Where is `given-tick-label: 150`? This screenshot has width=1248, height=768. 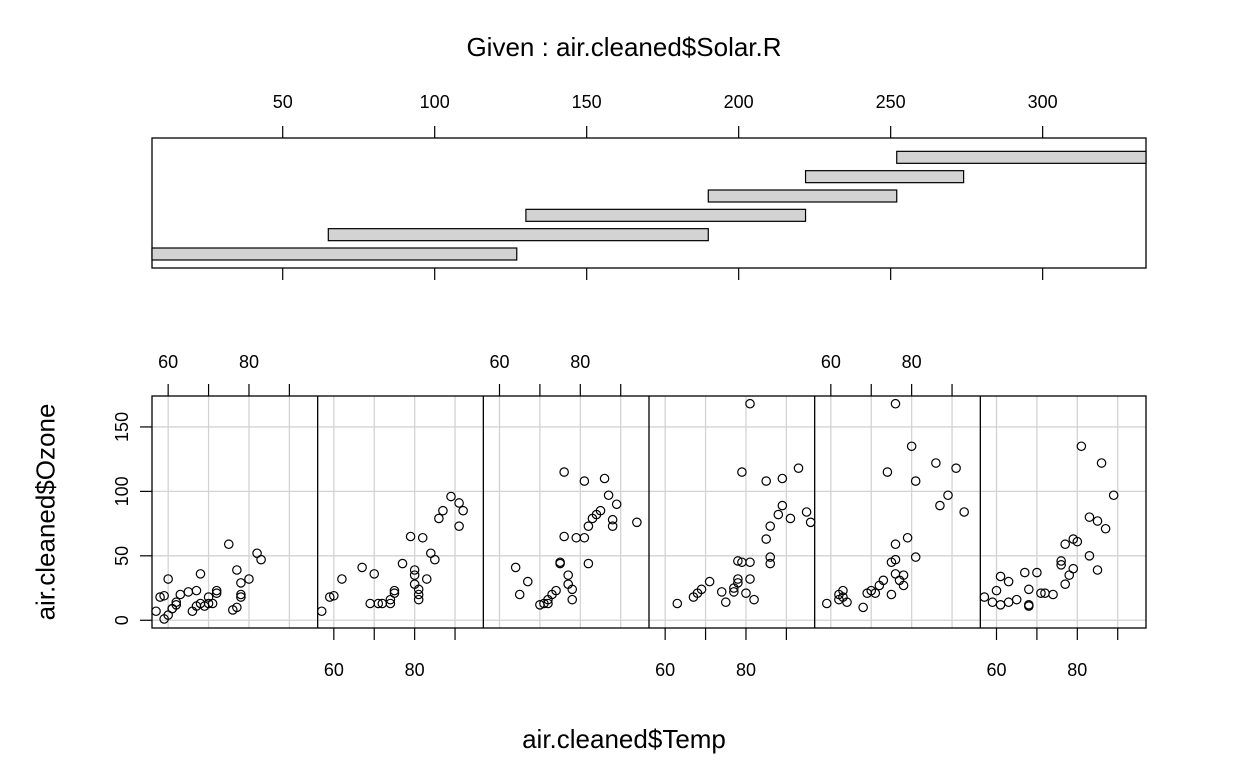
given-tick-label: 150 is located at coordinates (587, 102).